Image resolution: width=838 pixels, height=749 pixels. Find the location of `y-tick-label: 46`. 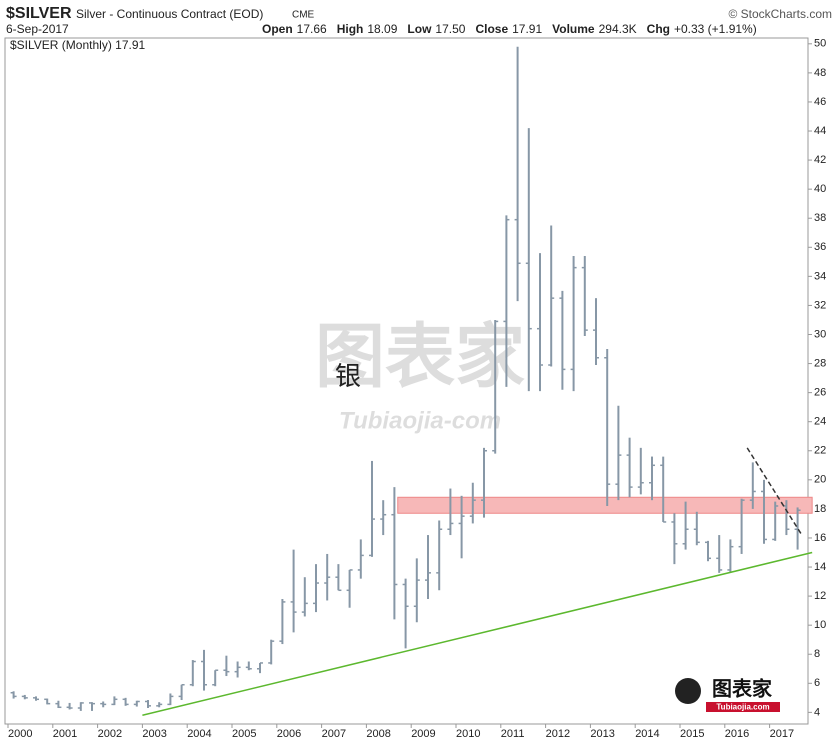

y-tick-label: 46 is located at coordinates (820, 102).